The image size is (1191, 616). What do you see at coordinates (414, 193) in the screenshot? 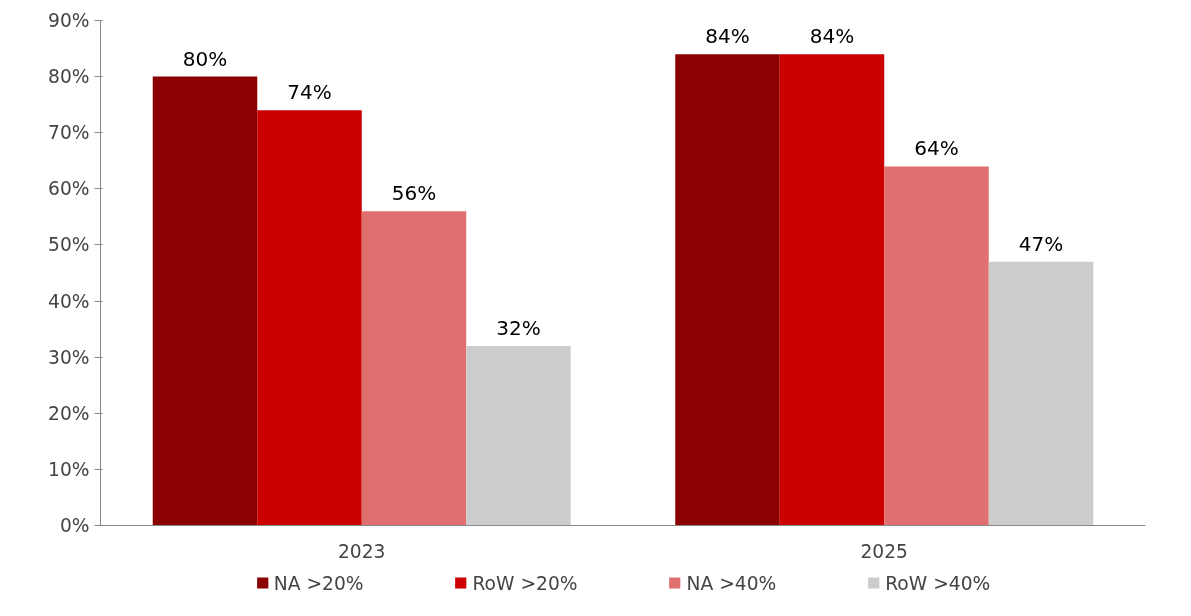
I see `data-label: 56%` at bounding box center [414, 193].